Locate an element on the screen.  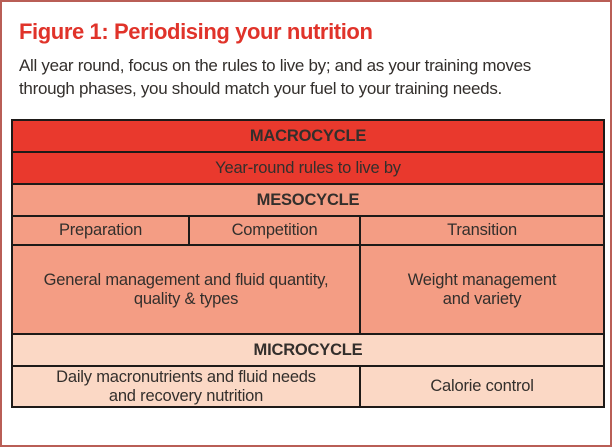
macrocycle-header-cell: MACROCYCLE is located at coordinates (308, 136).